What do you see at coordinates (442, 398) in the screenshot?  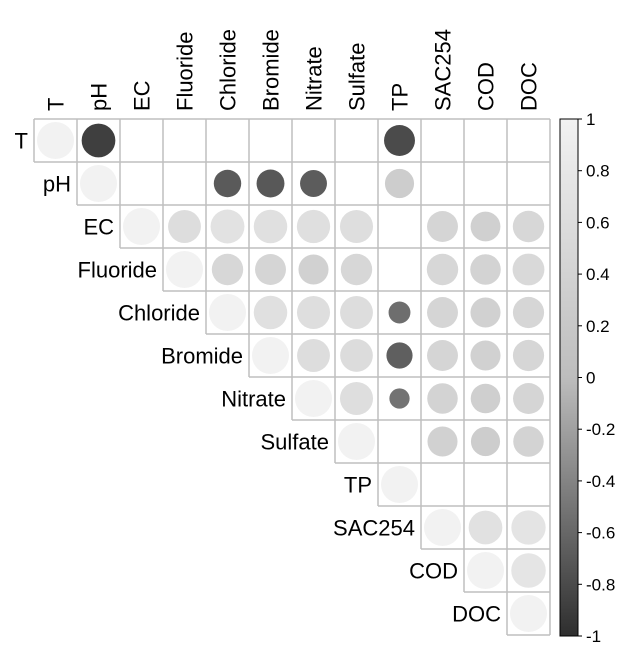 I see `correlation-circle-nitrate-sac254` at bounding box center [442, 398].